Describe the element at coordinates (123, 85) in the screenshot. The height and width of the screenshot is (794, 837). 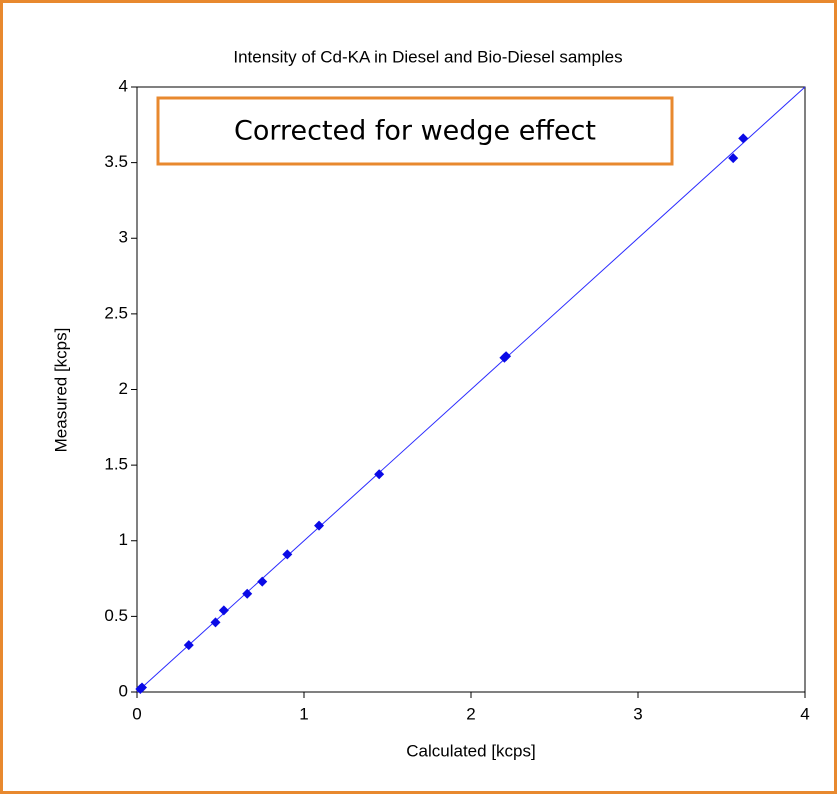
I see `y-tick-label: 4` at that location.